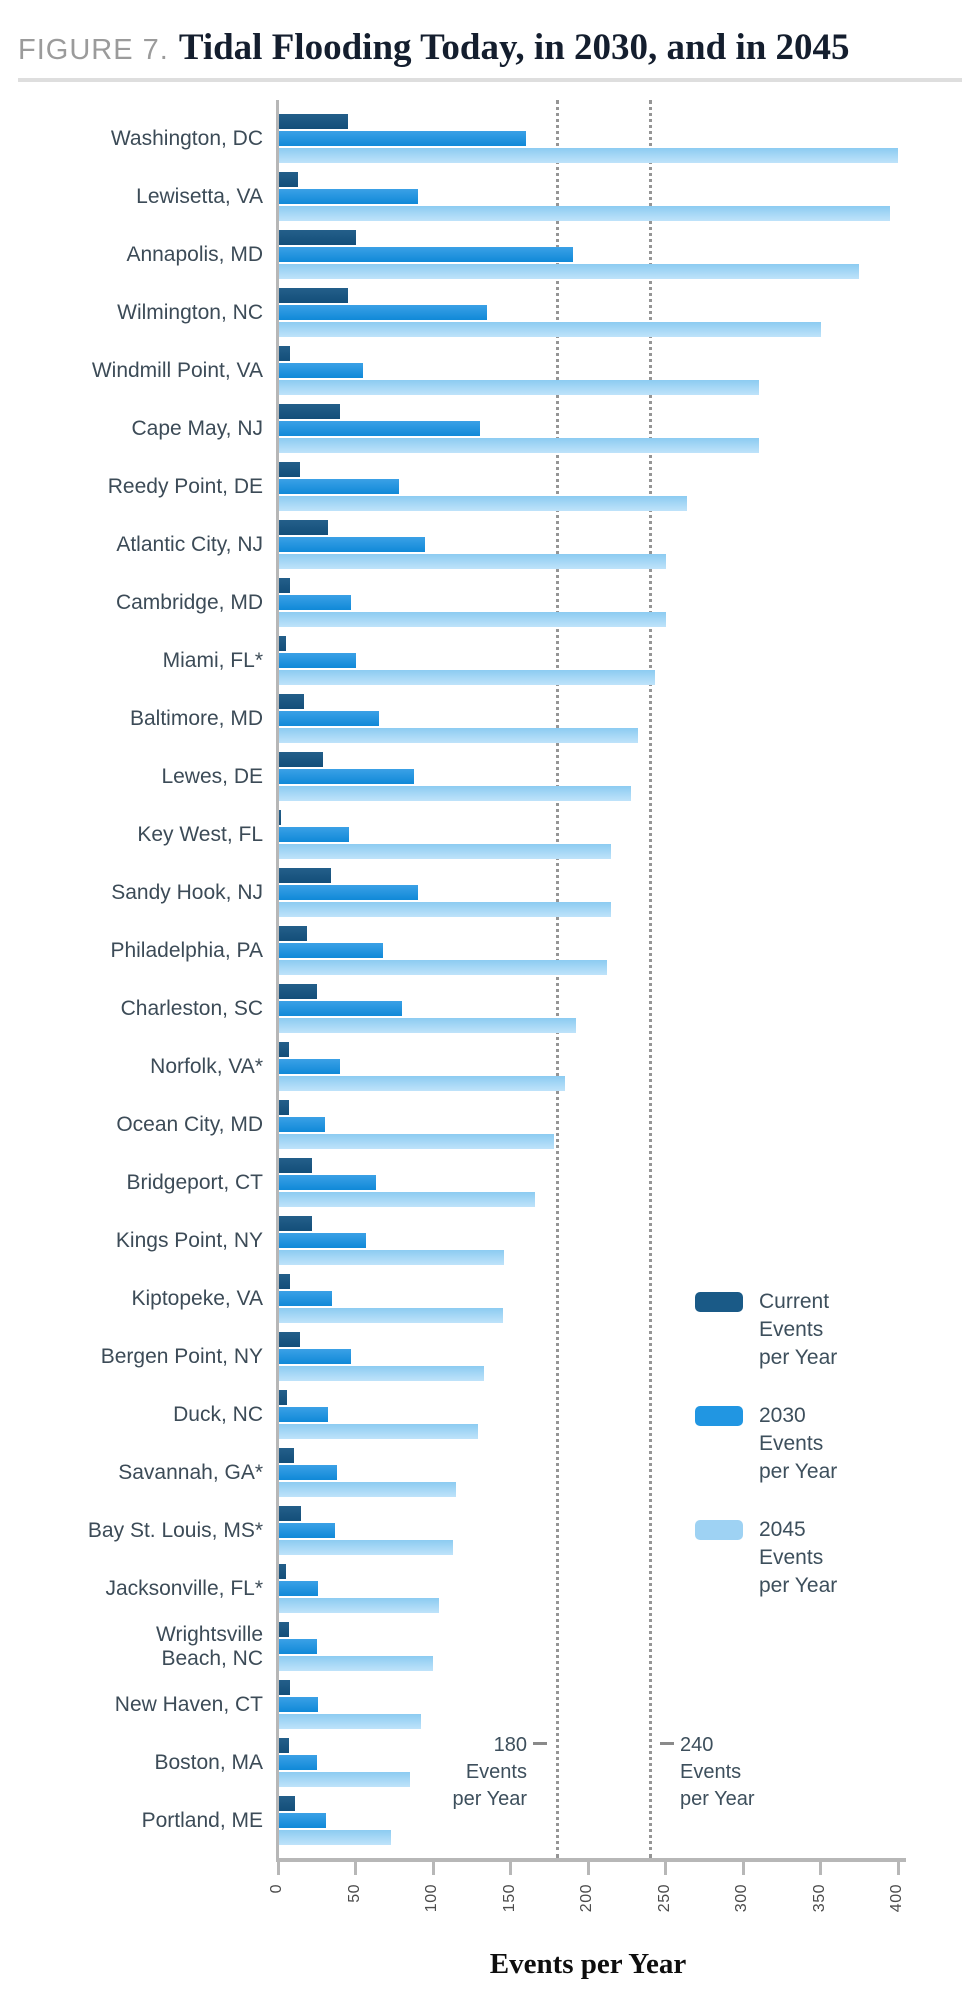 The width and height of the screenshot is (980, 1998). Describe the element at coordinates (697, 1745) in the screenshot. I see `annotation-line: 240` at that location.